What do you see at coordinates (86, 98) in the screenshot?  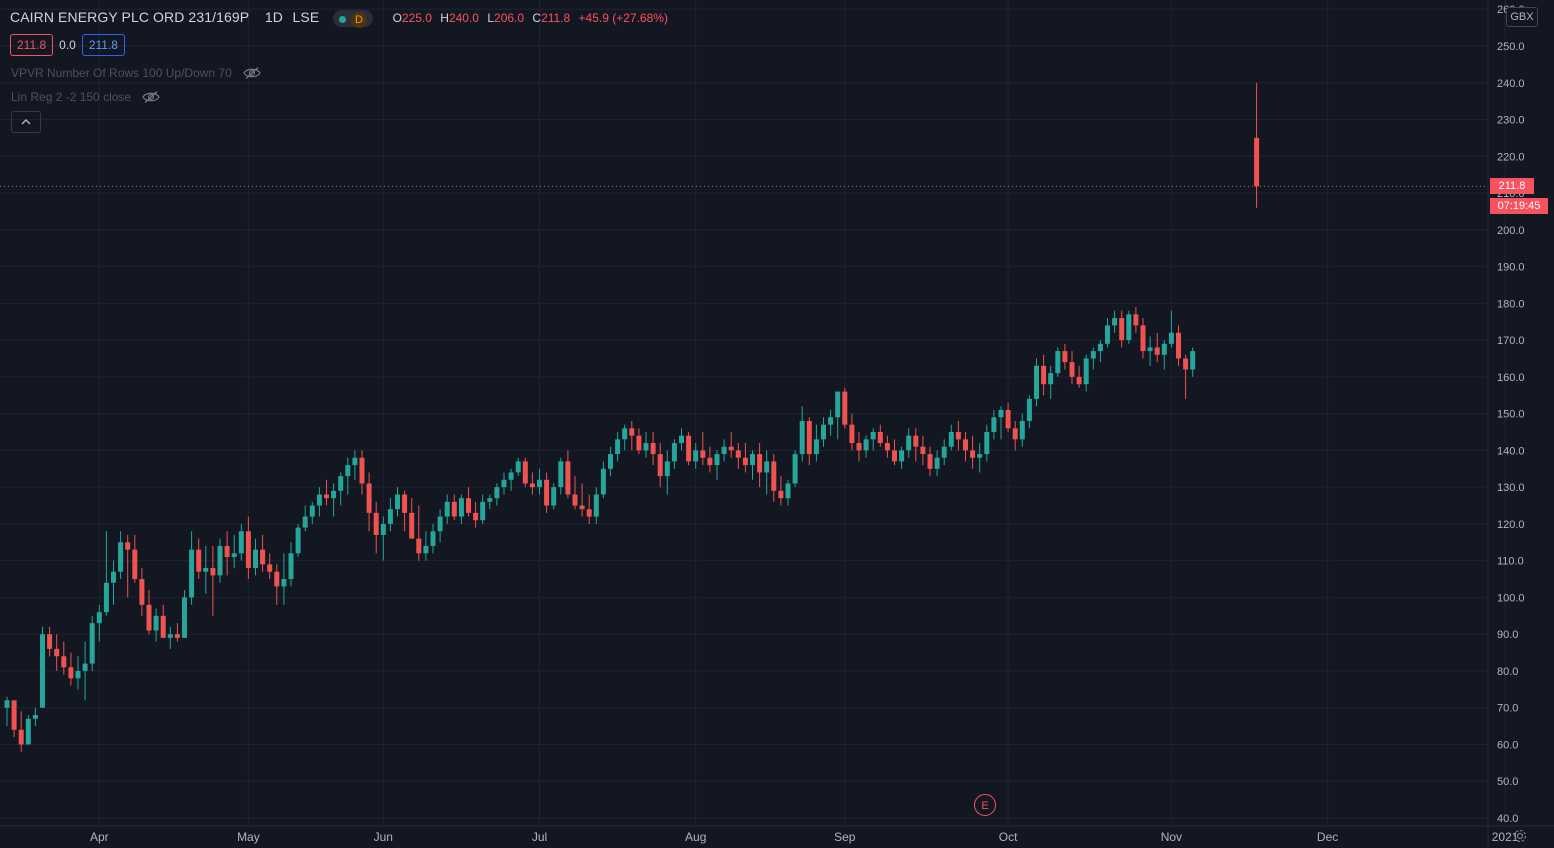 I see `indicator-linreg: Lin Reg 2 -2 150 close` at bounding box center [86, 98].